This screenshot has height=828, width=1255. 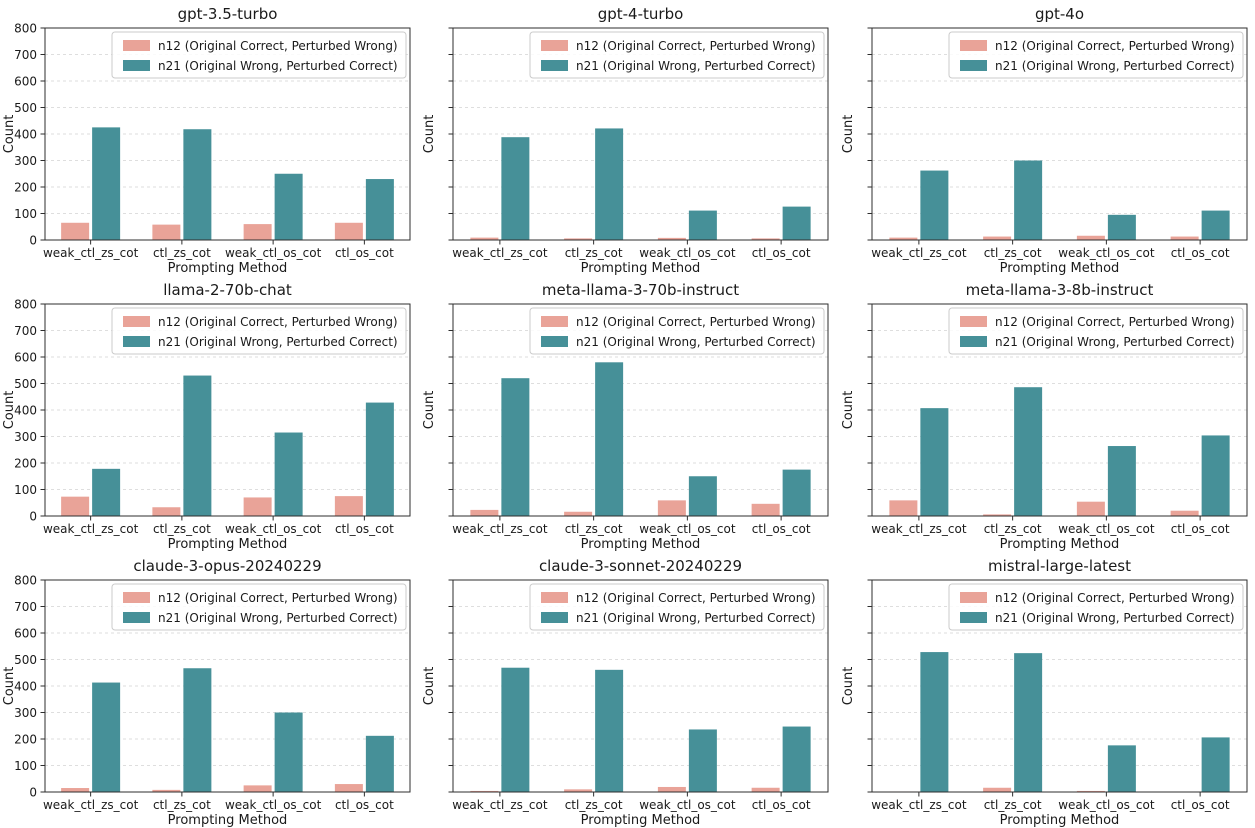 What do you see at coordinates (227, 566) in the screenshot?
I see `chart-title: claude-3-opus-20240229` at bounding box center [227, 566].